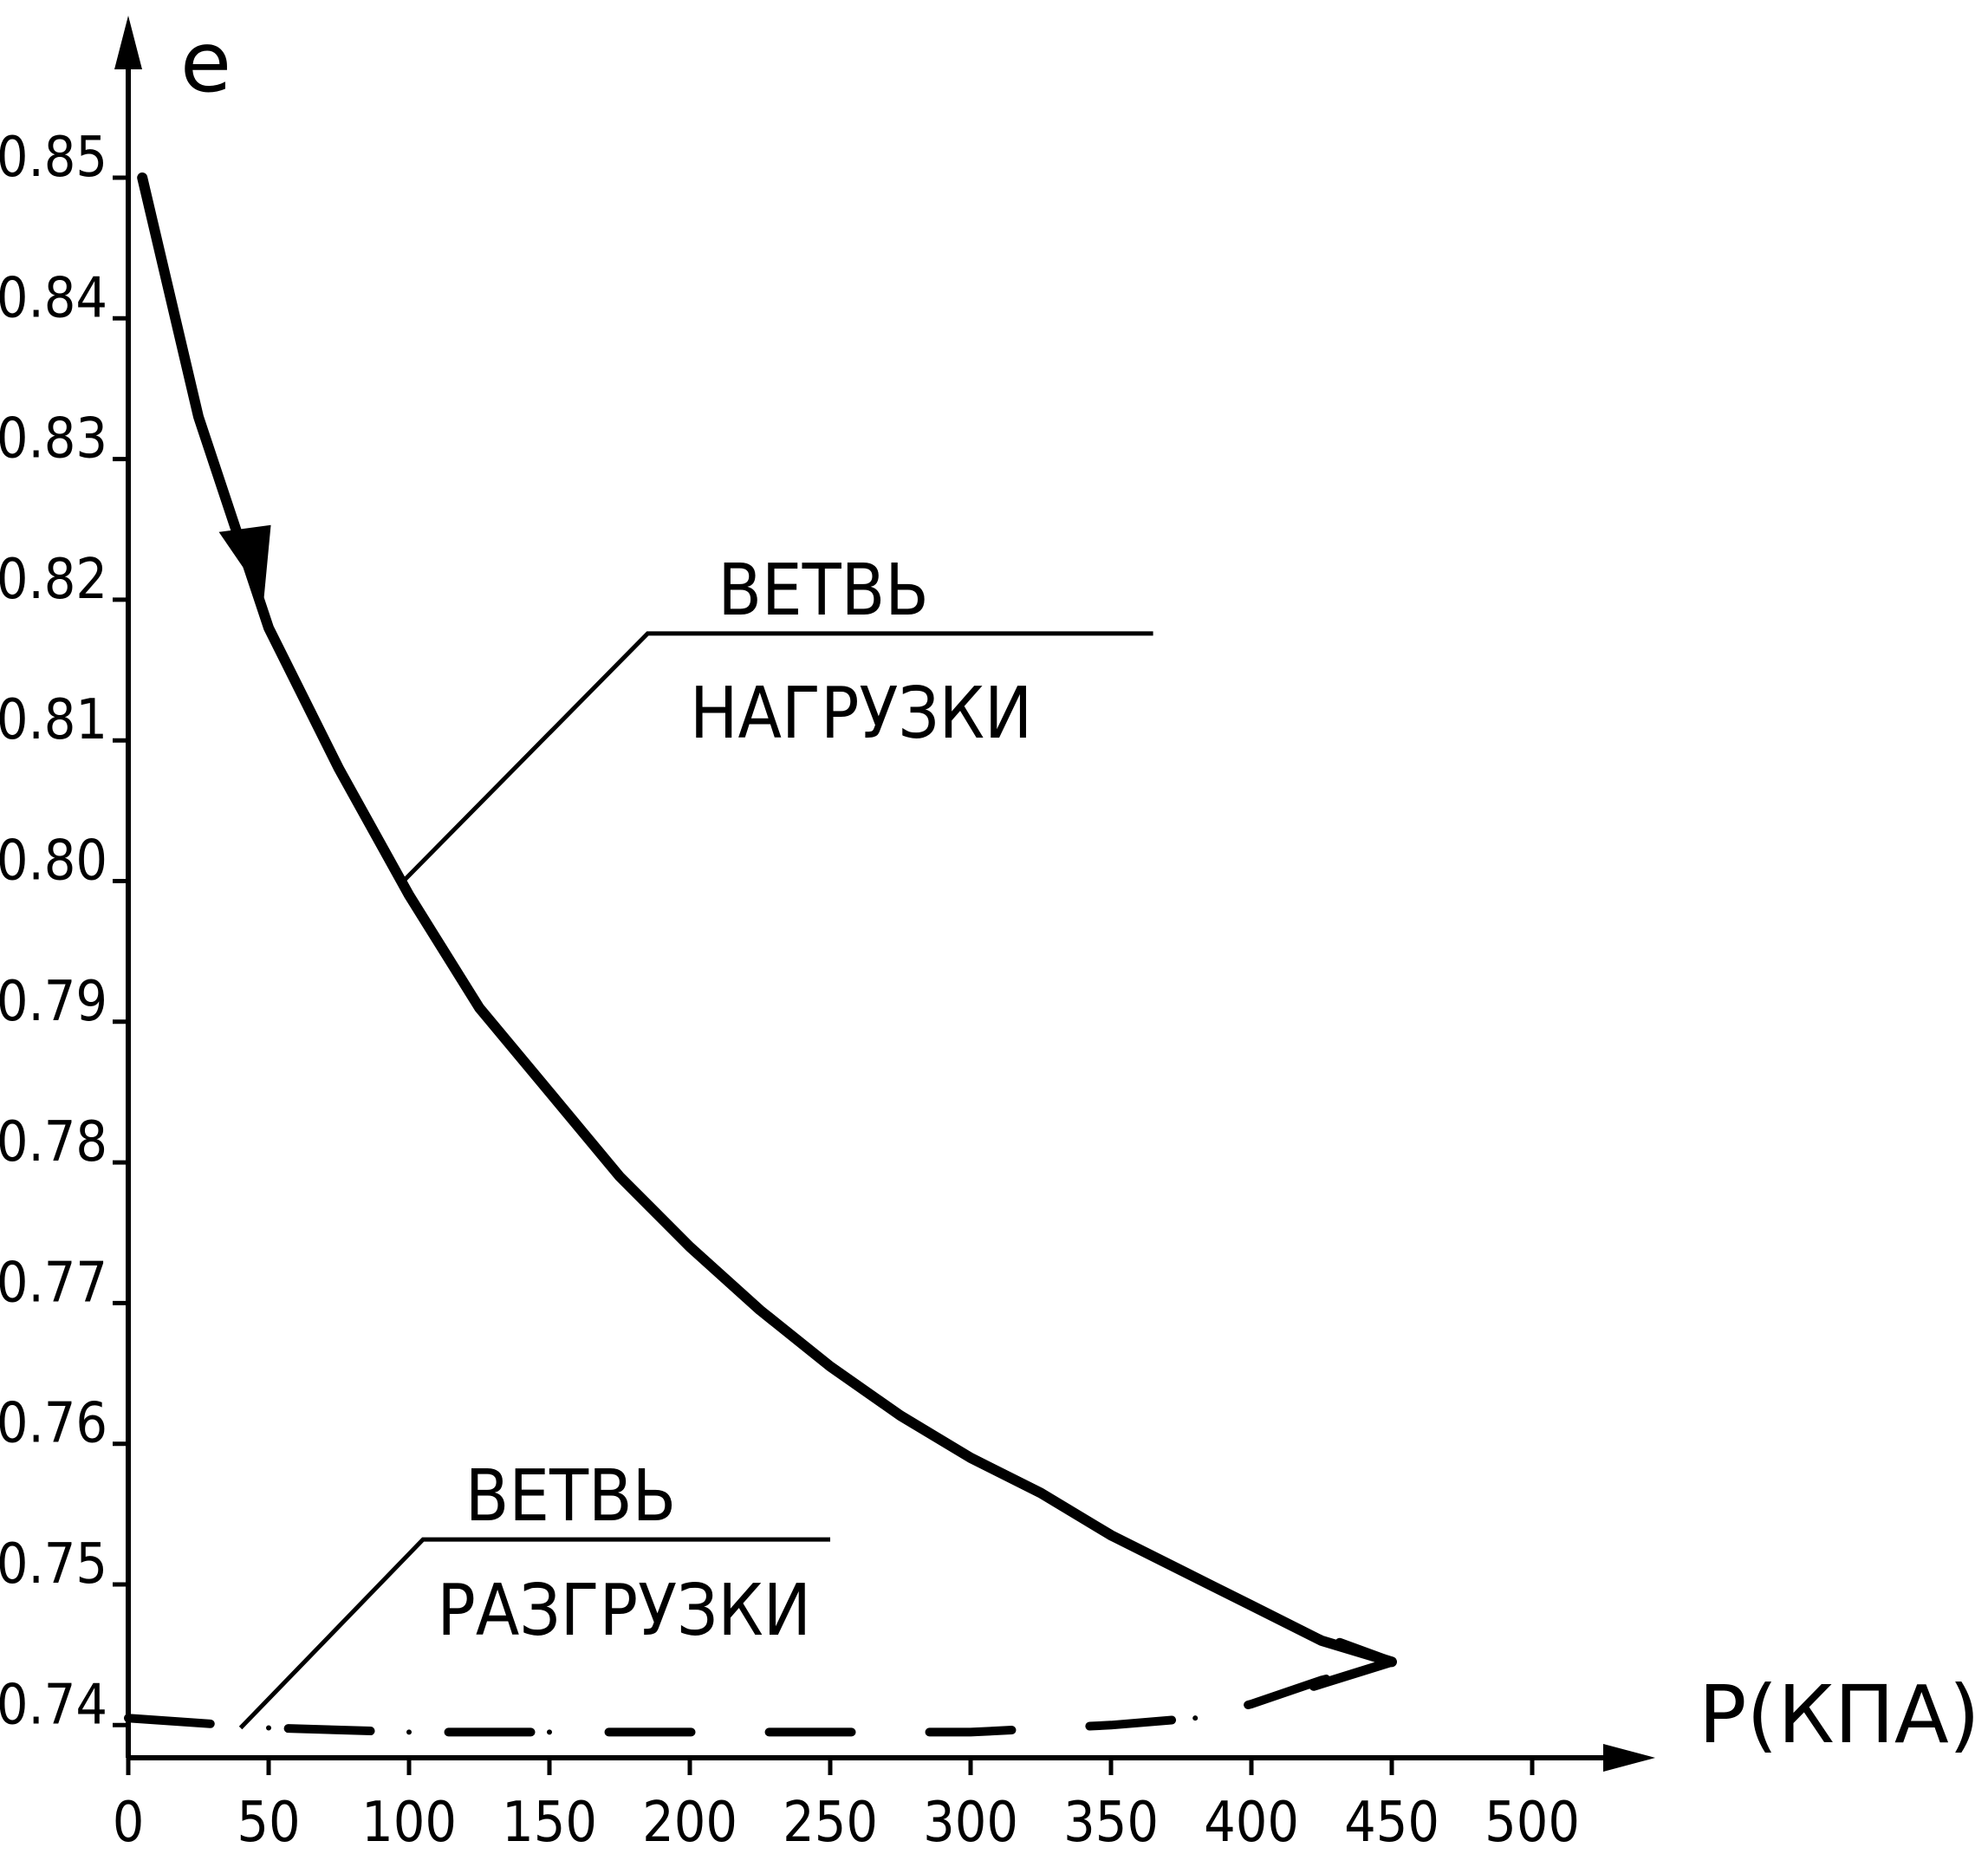 The width and height of the screenshot is (1988, 1867). I want to click on y-tick-label: 0.79, so click(53, 1002).